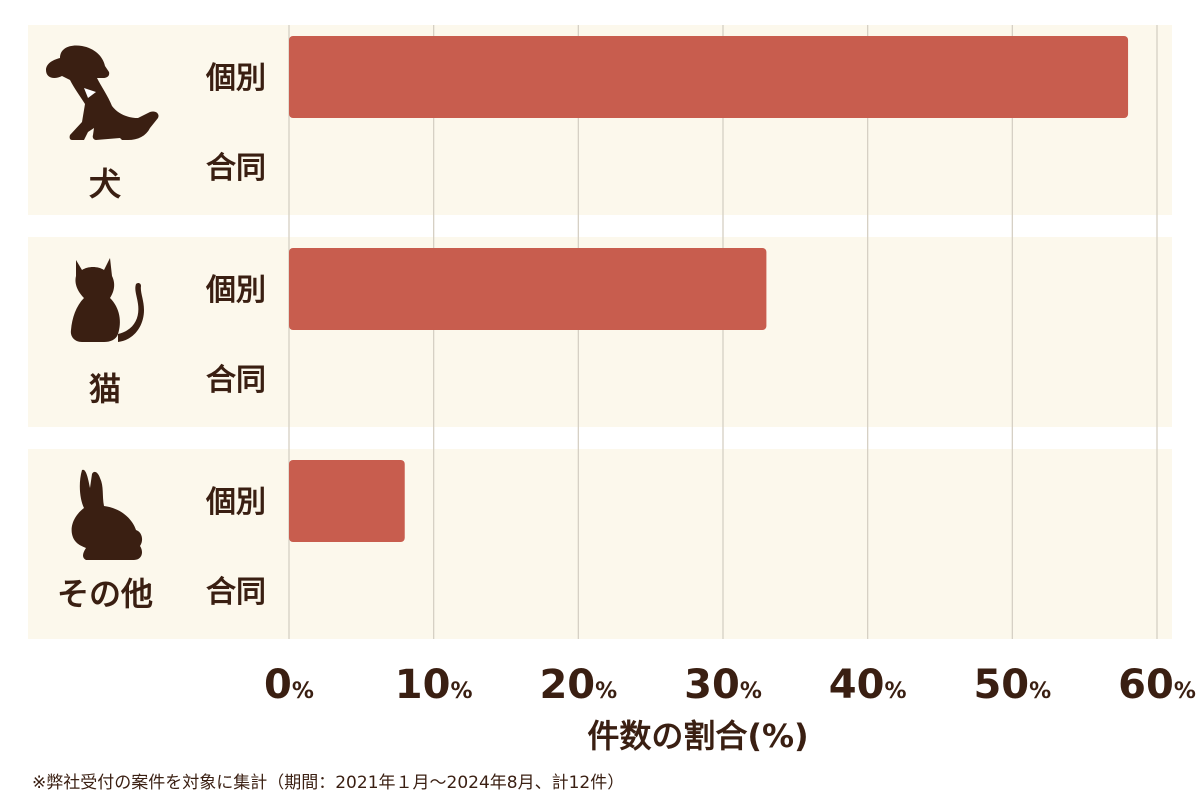 The width and height of the screenshot is (1200, 800). I want to click on category-label-1-0: 個別, so click(235, 290).